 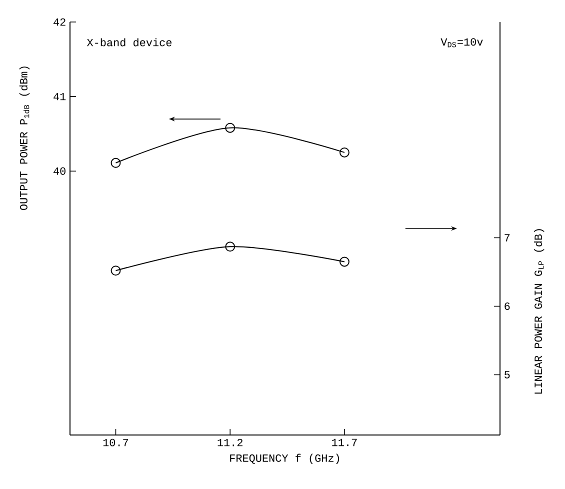 I want to click on x-tick-label: 11.7, so click(x=344, y=442).